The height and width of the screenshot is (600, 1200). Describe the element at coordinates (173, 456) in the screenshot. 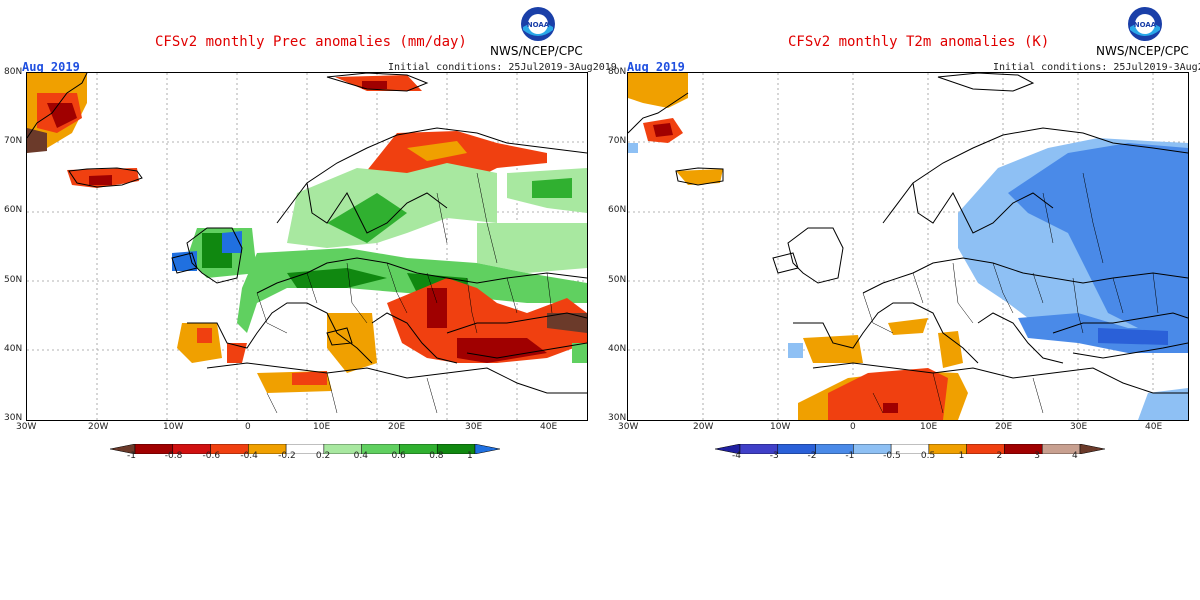

I see `colorbar-tick-label: -0.8` at that location.